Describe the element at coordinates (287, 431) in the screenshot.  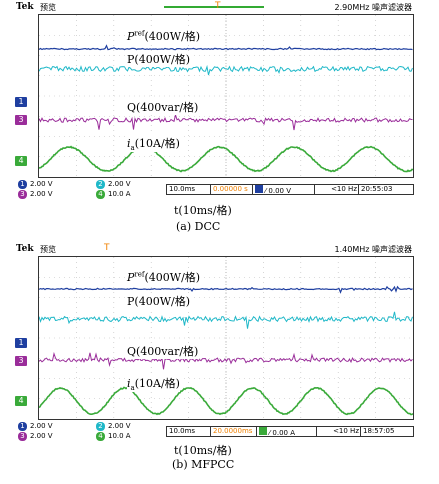
I see `trigger-readout: ⁄ 0.00 A` at that location.